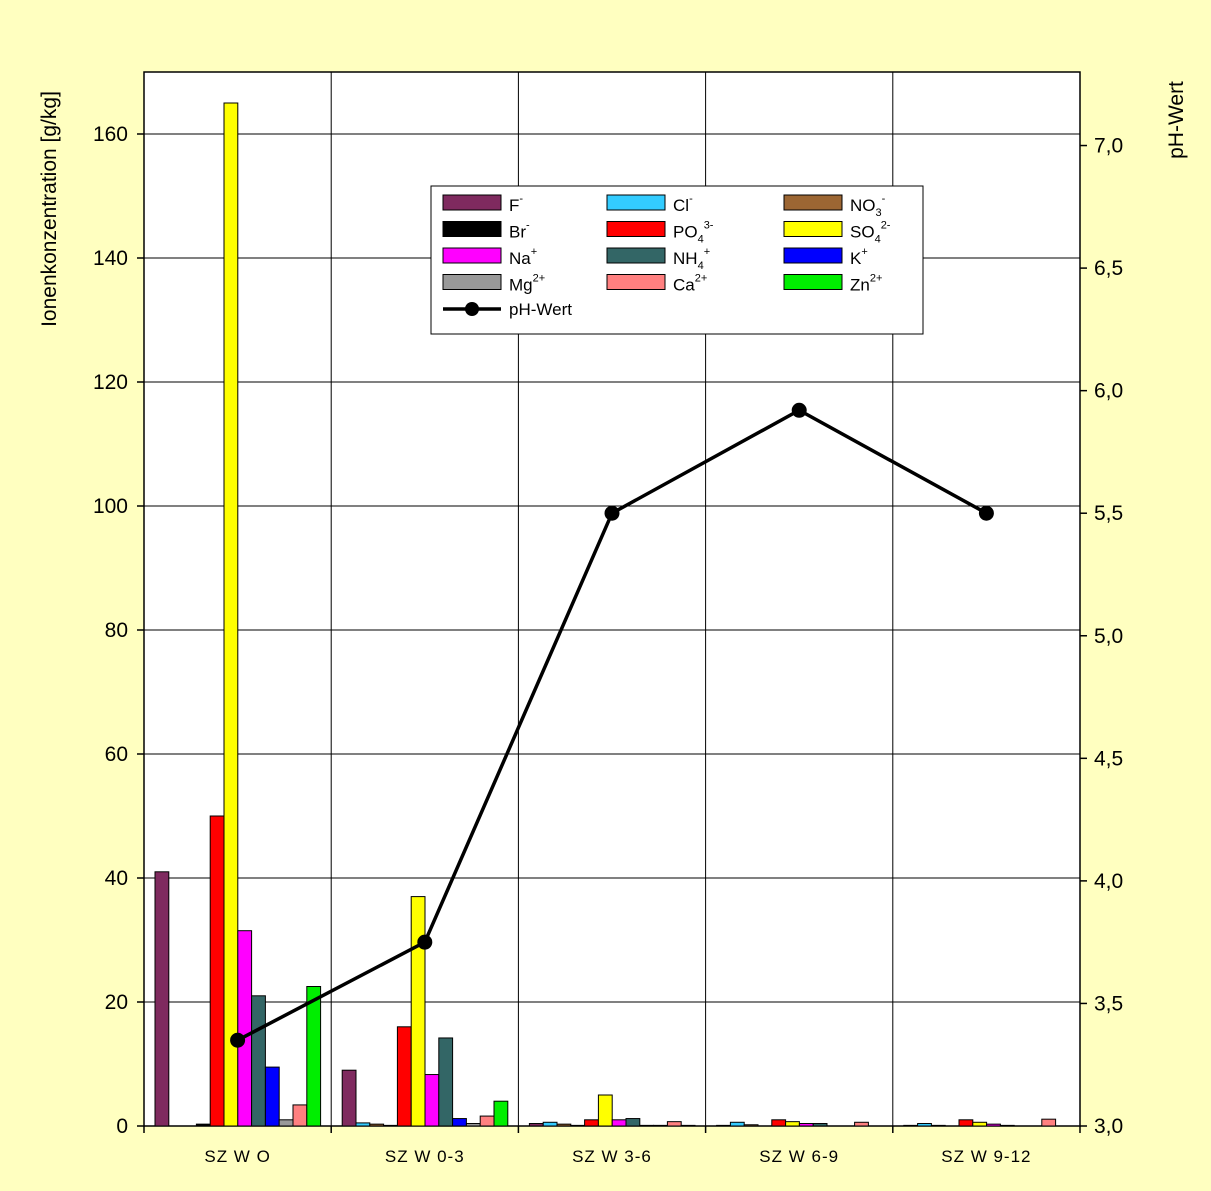 The height and width of the screenshot is (1191, 1211). Describe the element at coordinates (1108, 513) in the screenshot. I see `y2-tick-label: 5,5` at that location.